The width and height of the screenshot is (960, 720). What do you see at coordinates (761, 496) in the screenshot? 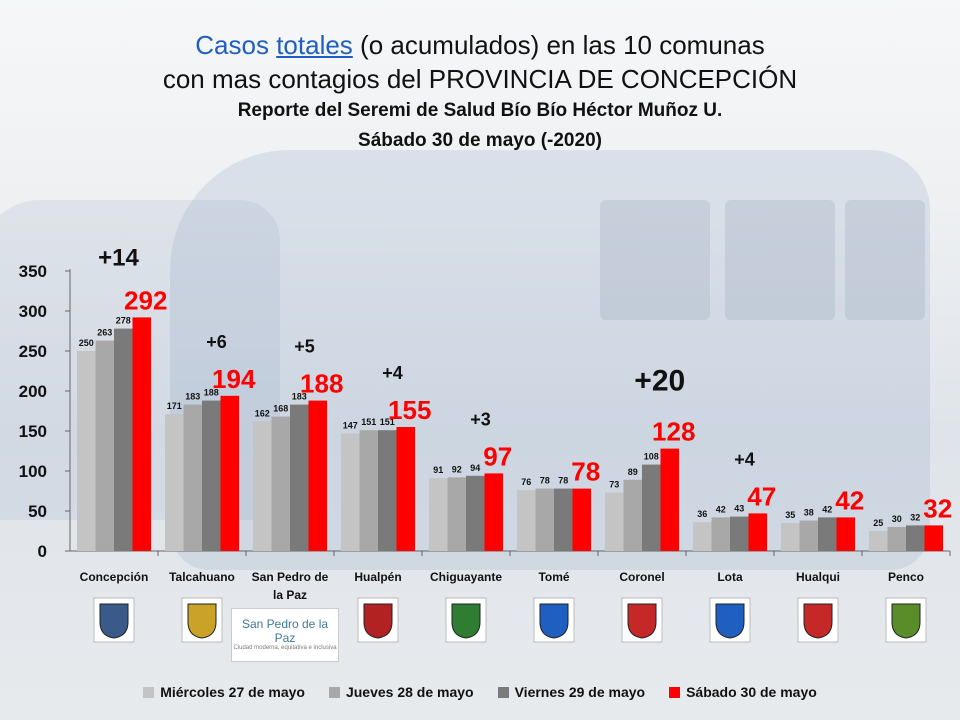
I see `data-label-saturday: 47` at bounding box center [761, 496].